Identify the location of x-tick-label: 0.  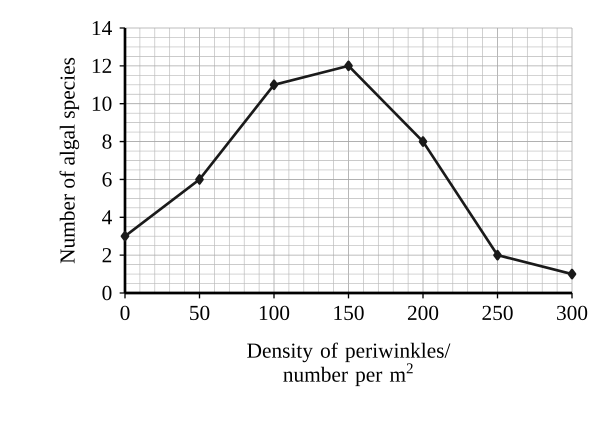
(125, 313).